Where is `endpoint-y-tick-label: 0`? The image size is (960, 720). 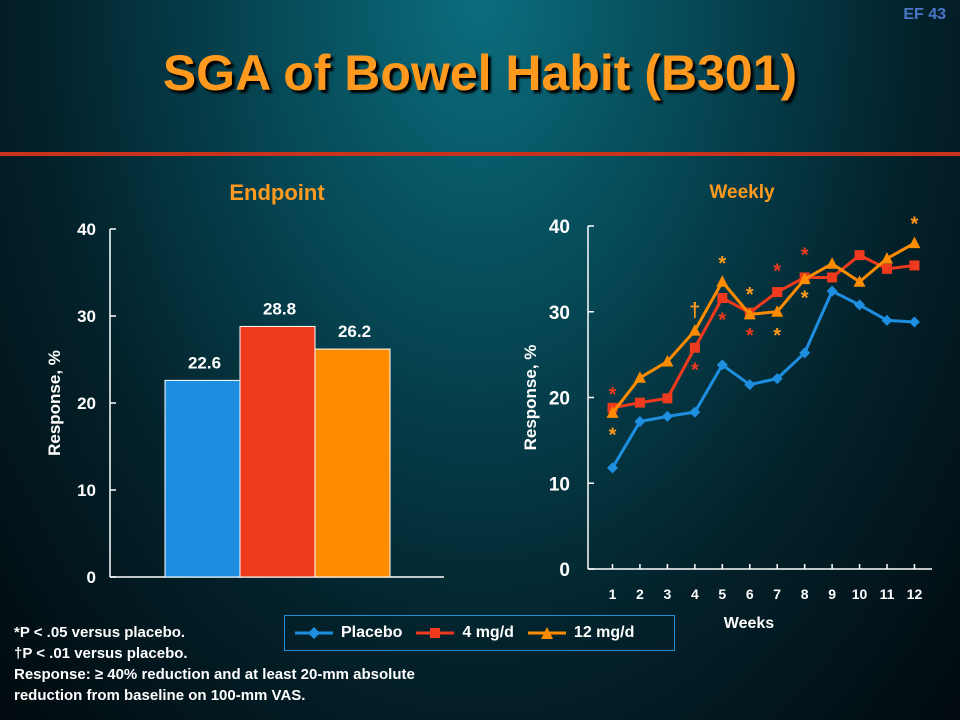 endpoint-y-tick-label: 0 is located at coordinates (91, 577).